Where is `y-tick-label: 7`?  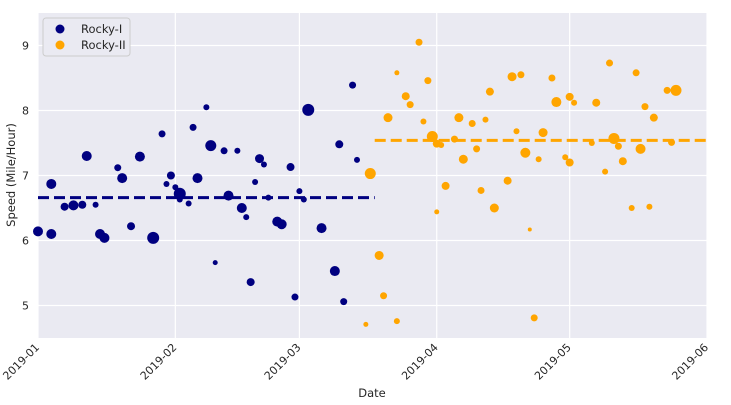 y-tick-label: 7 is located at coordinates (25, 176).